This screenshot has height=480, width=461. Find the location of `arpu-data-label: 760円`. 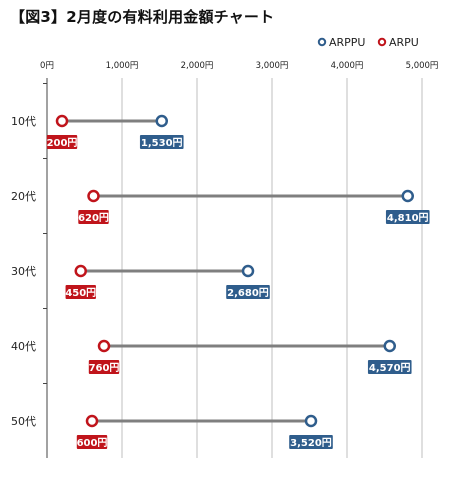

arpu-data-label: 760円 is located at coordinates (104, 368).